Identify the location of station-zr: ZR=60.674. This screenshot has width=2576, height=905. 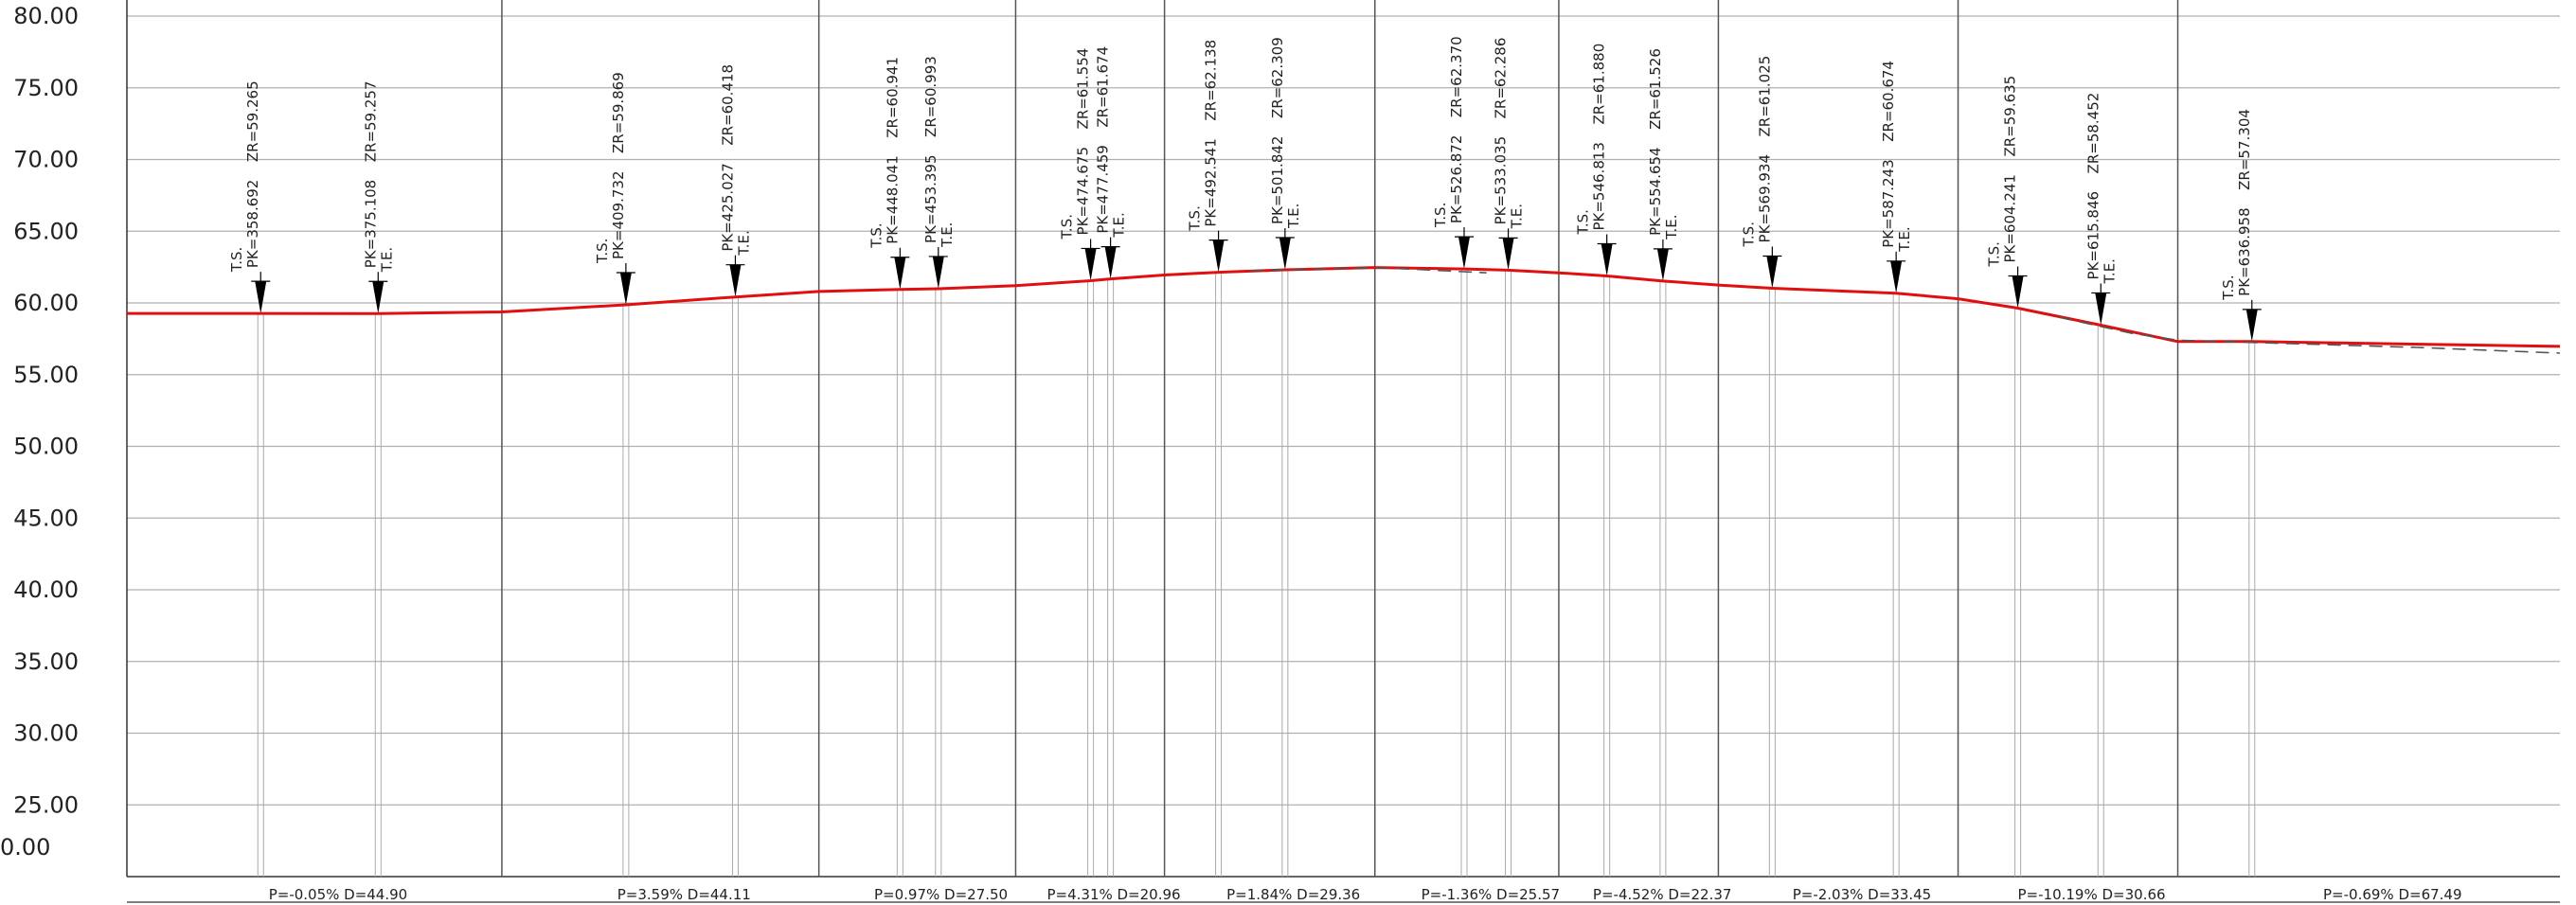
(1888, 102).